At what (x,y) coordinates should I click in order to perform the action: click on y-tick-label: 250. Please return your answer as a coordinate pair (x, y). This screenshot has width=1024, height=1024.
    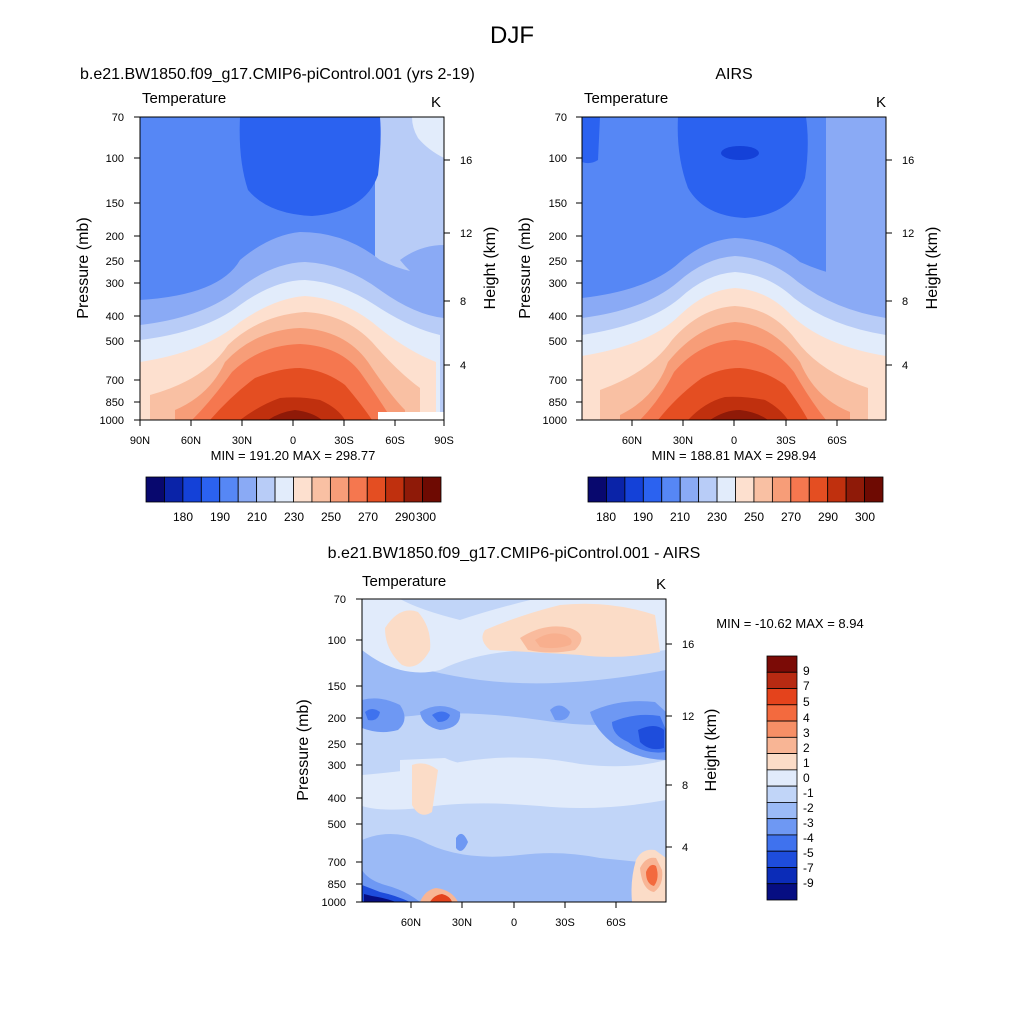
    Looking at the image, I should click on (558, 262).